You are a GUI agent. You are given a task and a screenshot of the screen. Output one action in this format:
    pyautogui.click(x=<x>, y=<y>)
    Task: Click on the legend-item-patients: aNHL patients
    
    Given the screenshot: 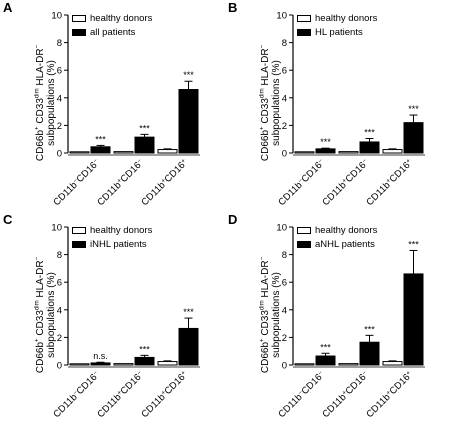 What is the action you would take?
    pyautogui.click(x=337, y=244)
    